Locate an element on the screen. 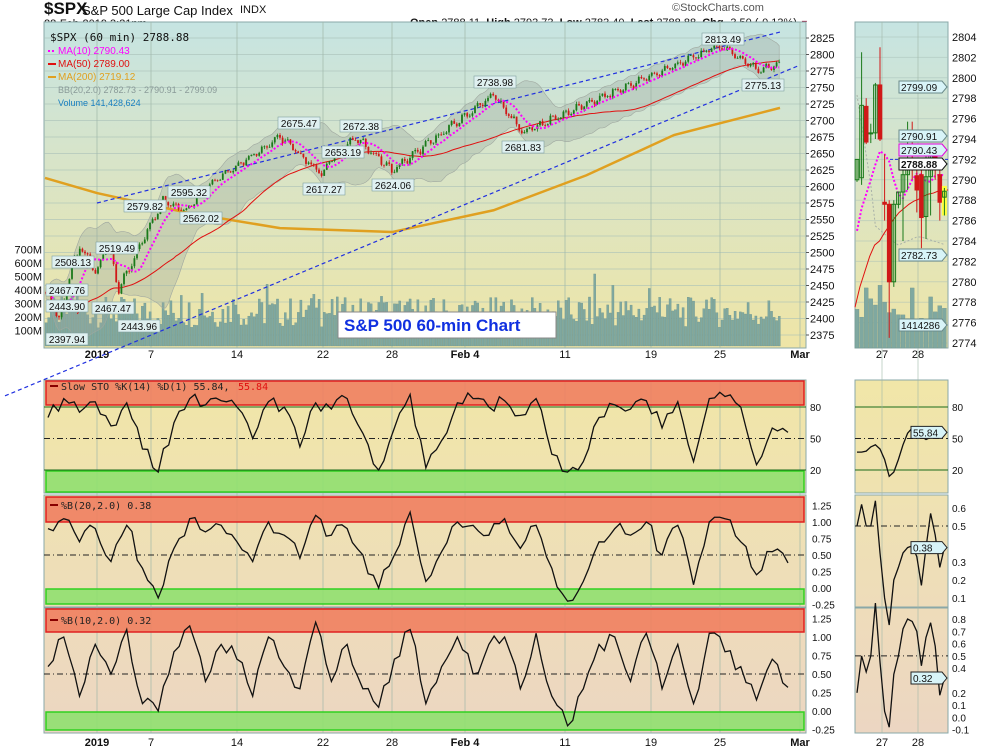 This screenshot has height=750, width=1000. pctb-tick-label: 1.25 is located at coordinates (822, 620).